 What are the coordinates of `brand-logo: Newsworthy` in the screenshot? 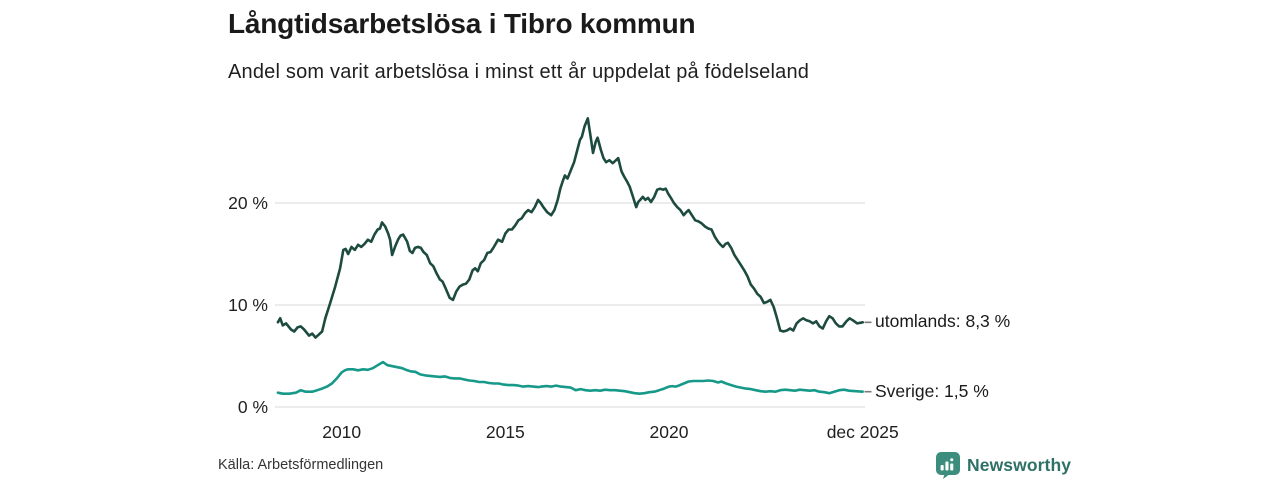 It's located at (1003, 465).